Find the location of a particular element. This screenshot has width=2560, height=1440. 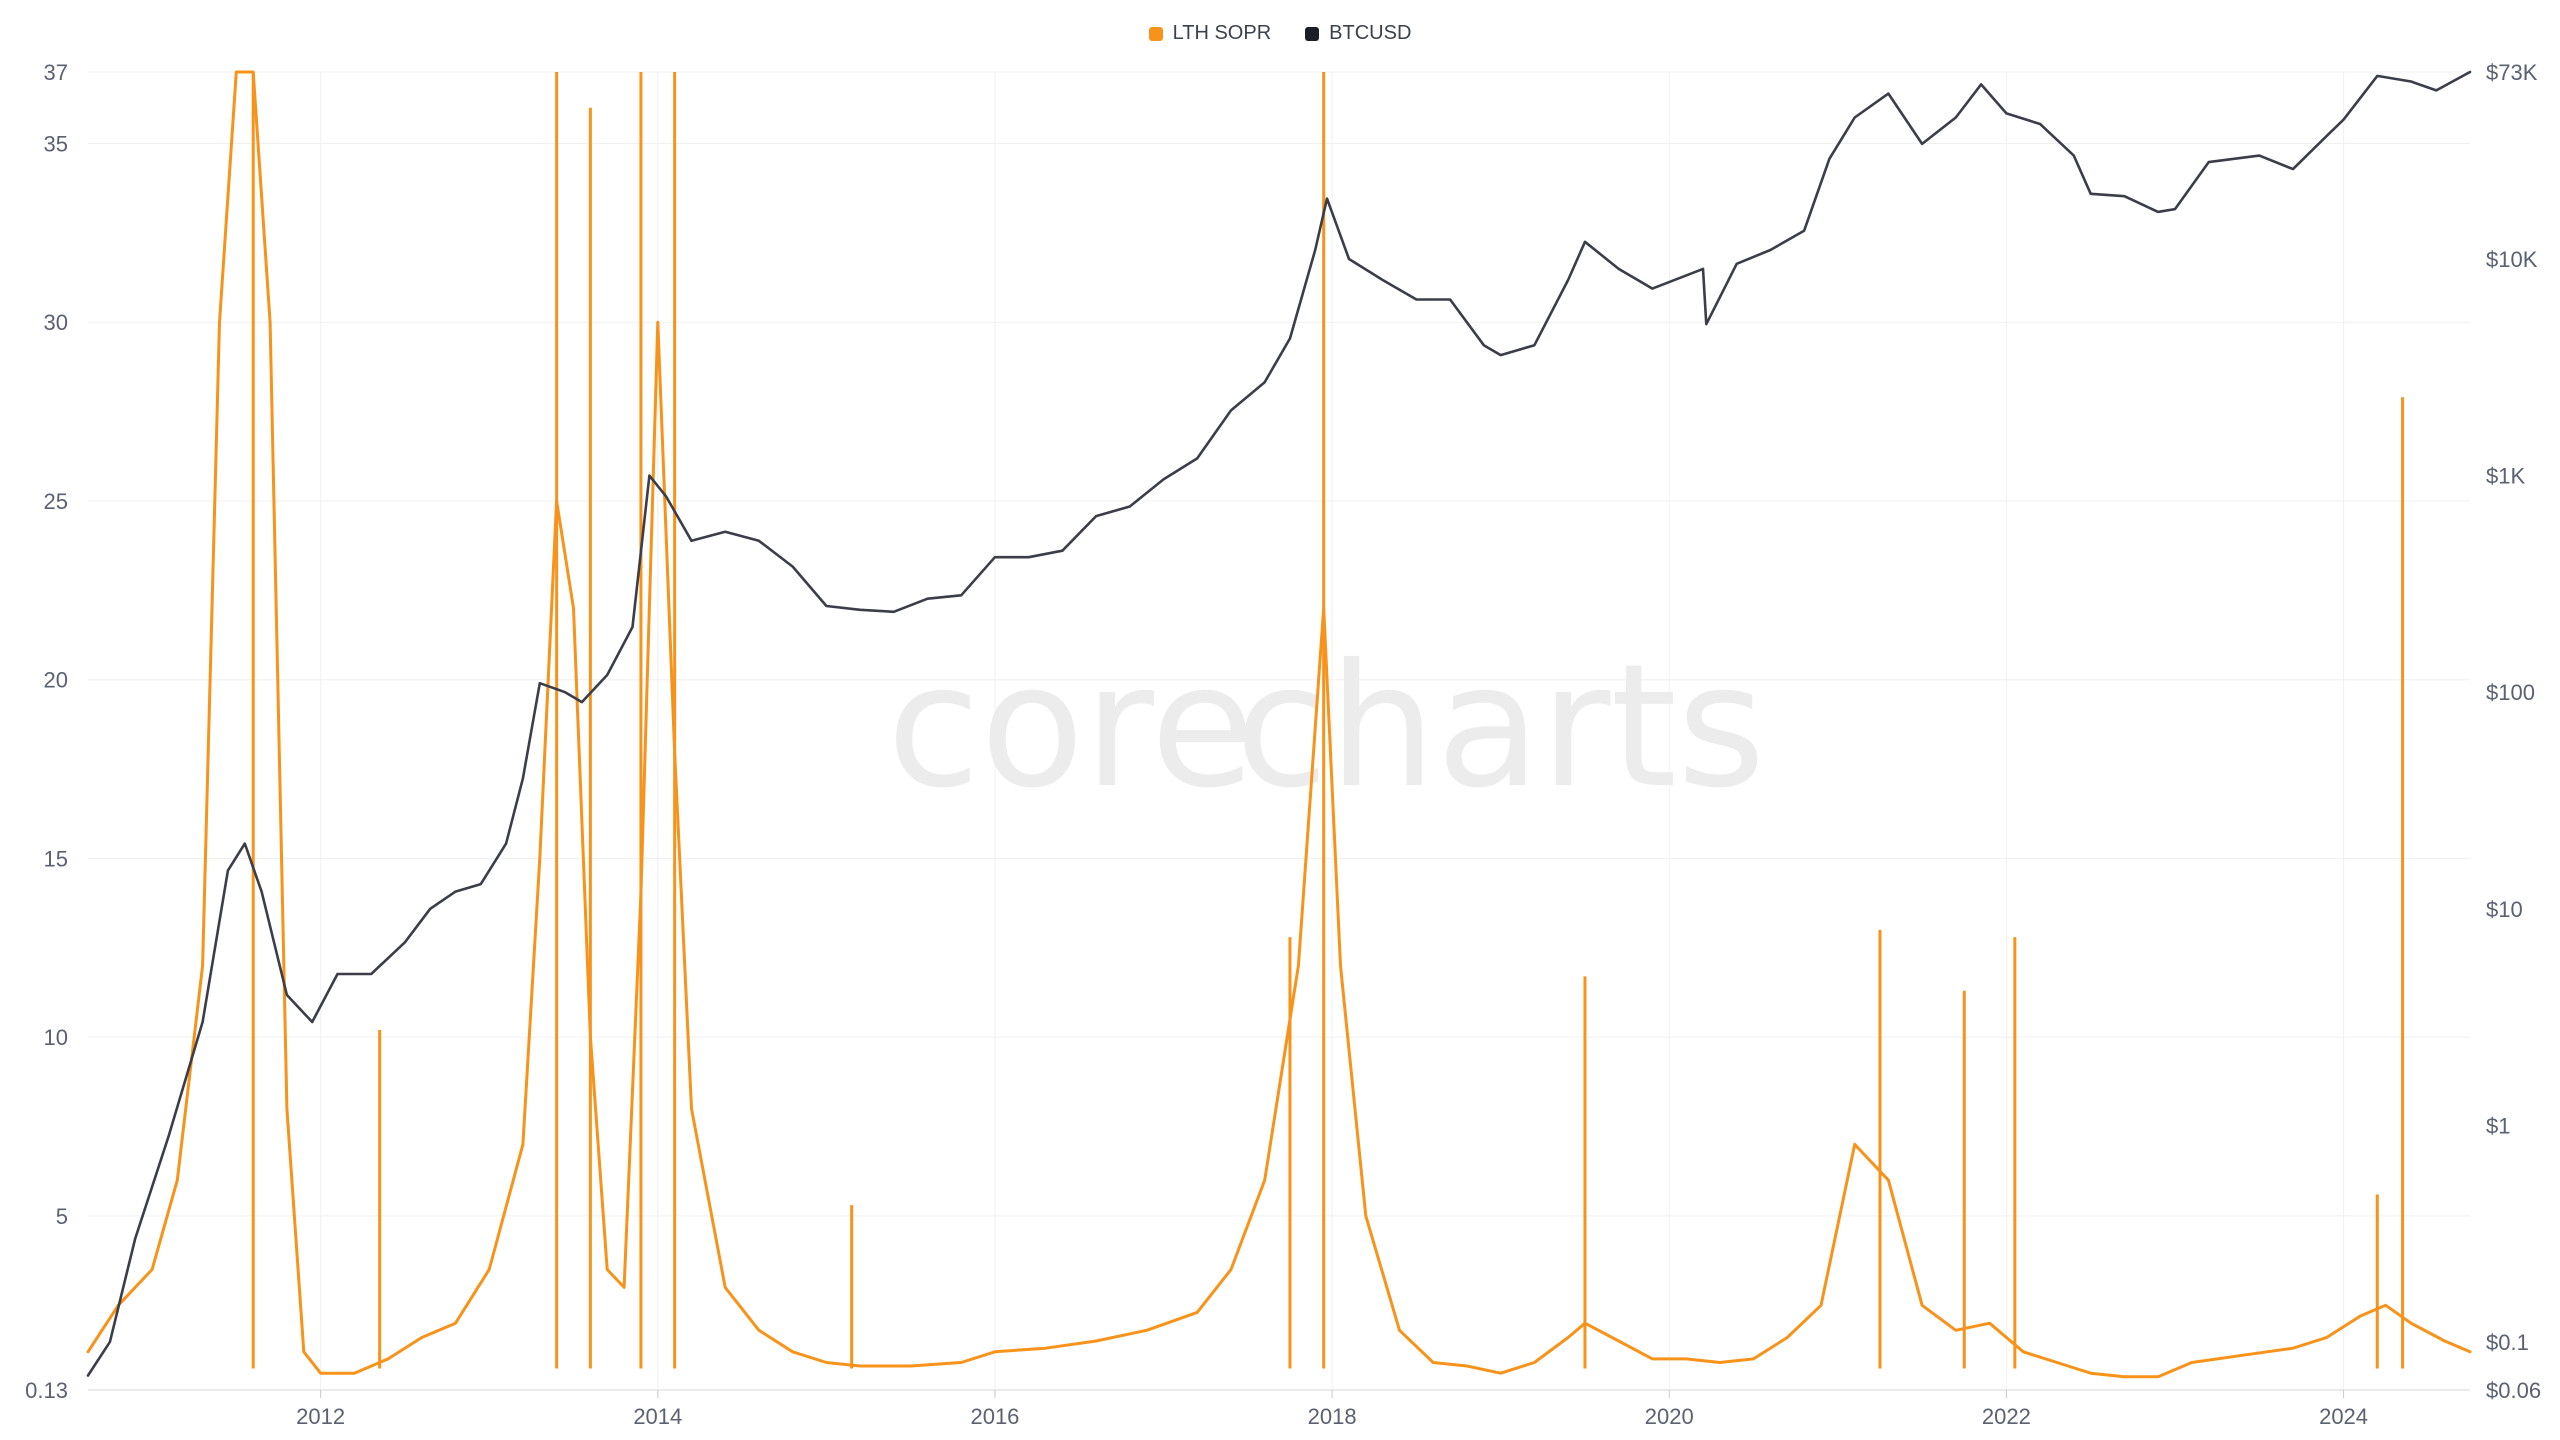

y-right-tick-label: $10 is located at coordinates (2504, 909).